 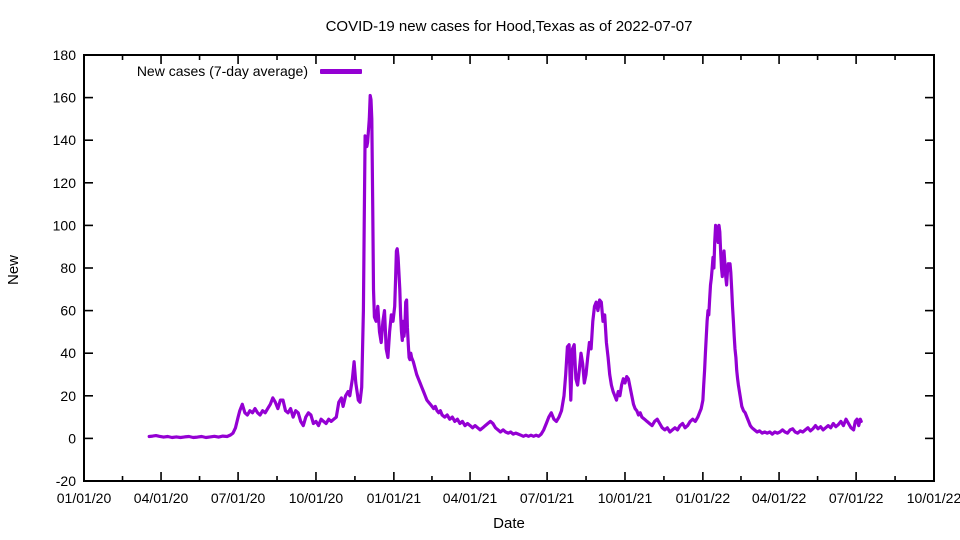 I want to click on y-tick-label: 20, so click(x=68, y=396).